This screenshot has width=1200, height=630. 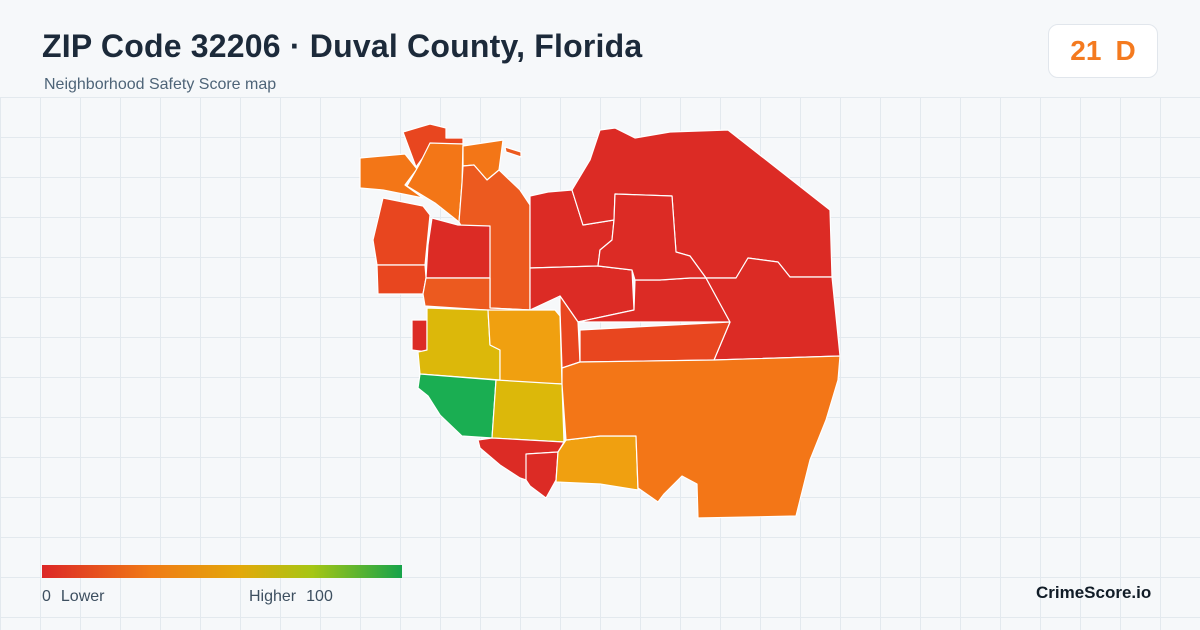 What do you see at coordinates (160, 84) in the screenshot?
I see `page-subtitle: Neighborhood Safety Score map` at bounding box center [160, 84].